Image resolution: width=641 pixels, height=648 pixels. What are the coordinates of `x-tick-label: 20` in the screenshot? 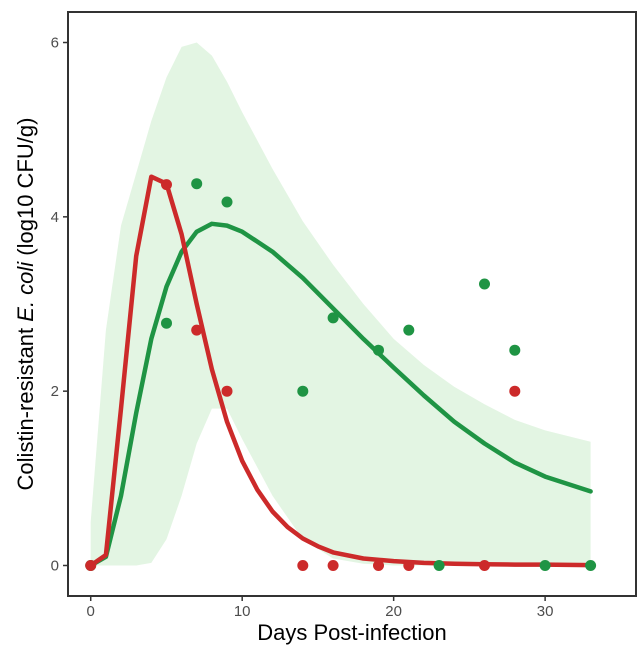 It's located at (393, 611).